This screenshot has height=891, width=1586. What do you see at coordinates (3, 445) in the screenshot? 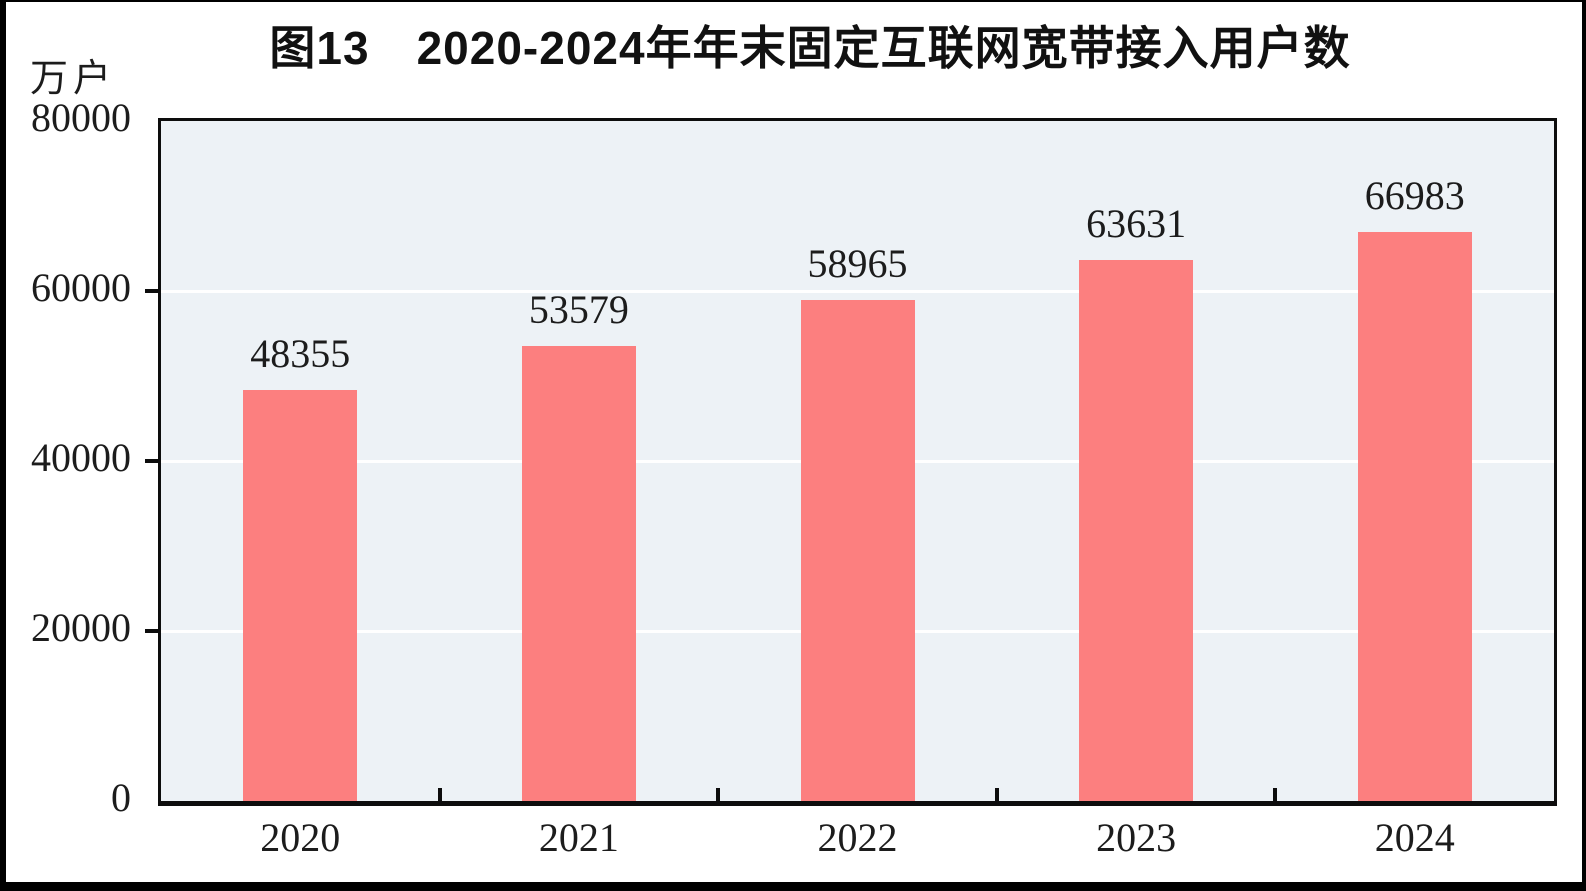
I see `frame-left-border` at bounding box center [3, 445].